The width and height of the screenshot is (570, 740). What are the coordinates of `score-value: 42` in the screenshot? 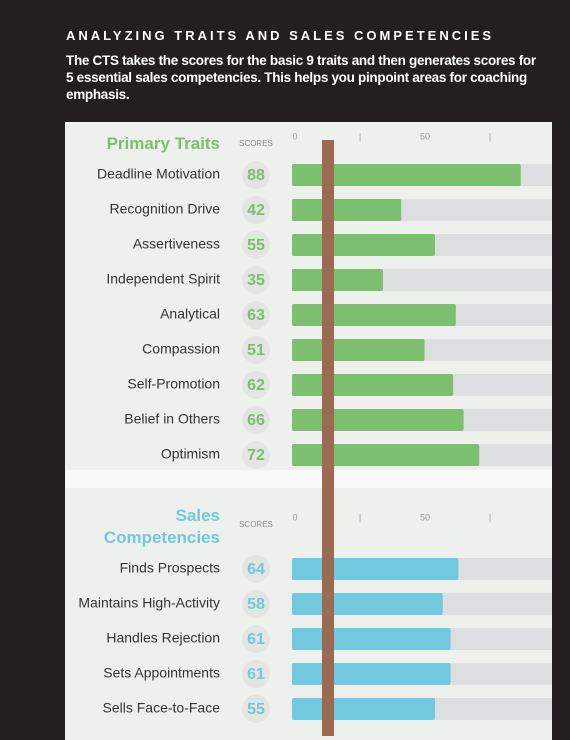 It's located at (256, 210).